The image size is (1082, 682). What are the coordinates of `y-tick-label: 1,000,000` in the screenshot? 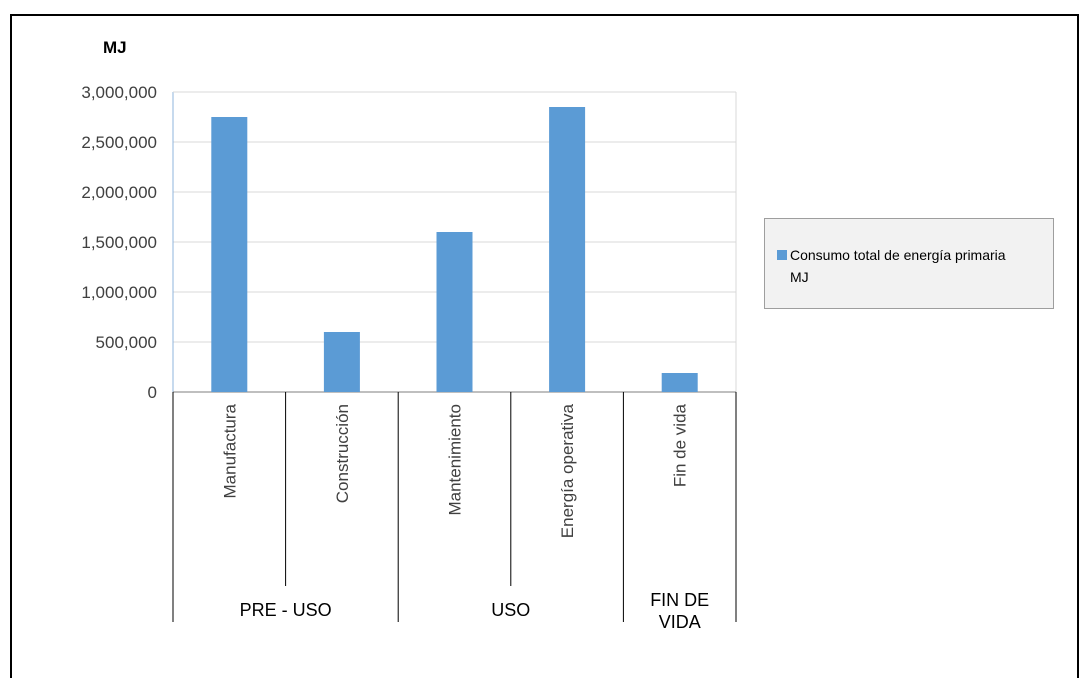 It's located at (119, 292).